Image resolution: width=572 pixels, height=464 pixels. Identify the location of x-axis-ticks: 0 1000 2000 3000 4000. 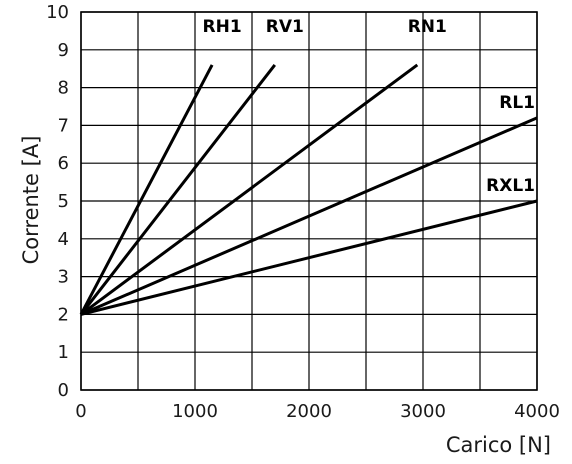
(317, 411).